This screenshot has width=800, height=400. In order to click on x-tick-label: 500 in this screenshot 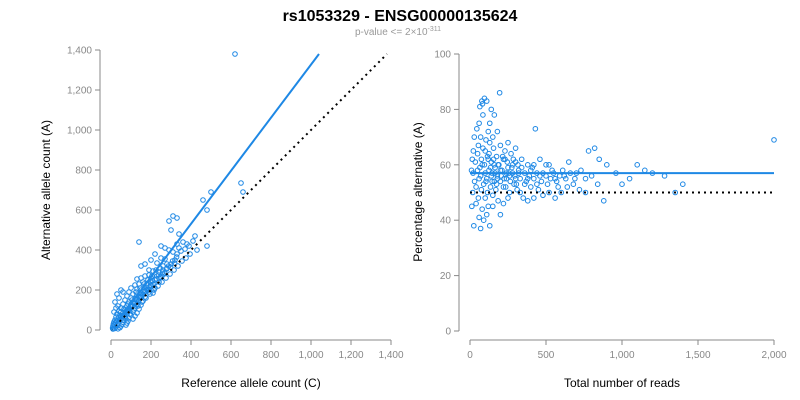, I will do `click(546, 355)`.